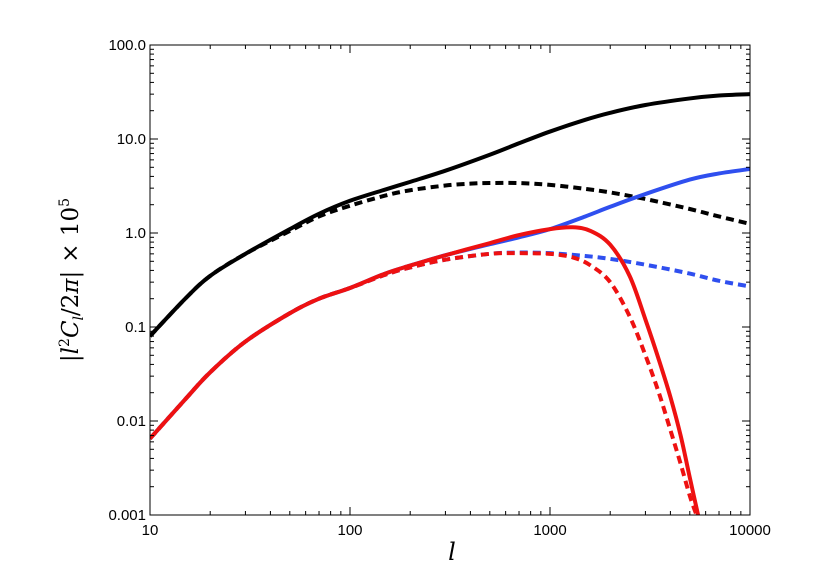  I want to click on y-label-c: C, so click(71, 329).